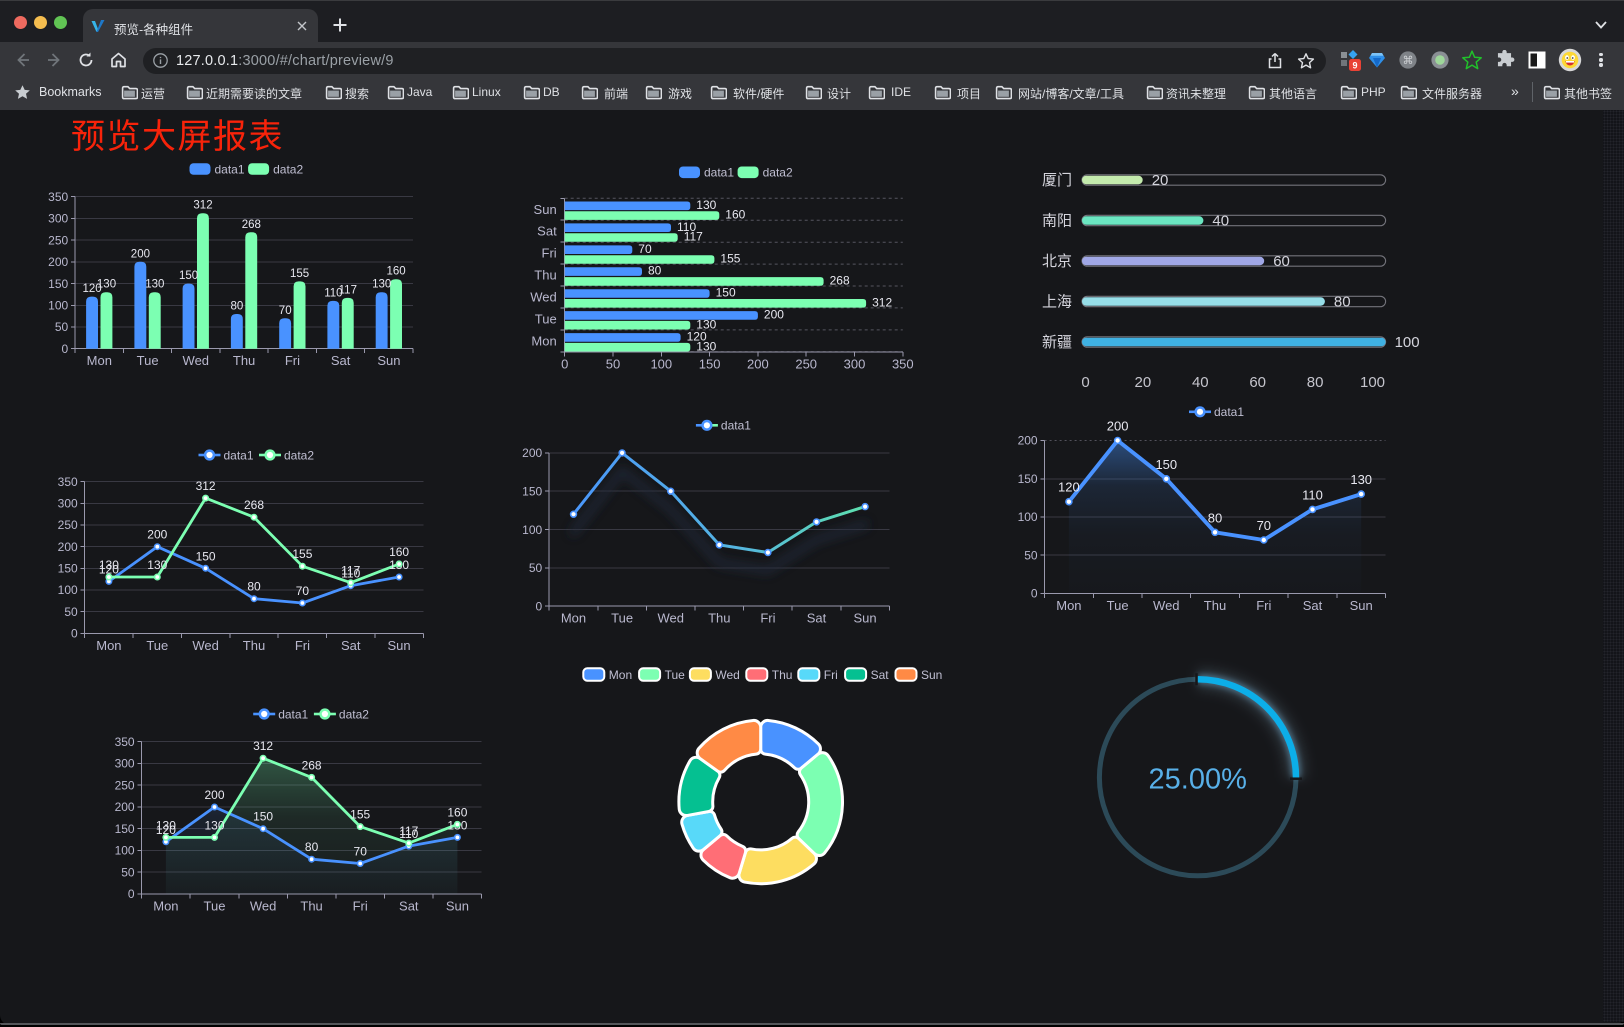 This screenshot has height=1027, width=1624. I want to click on svg-text: 上海, so click(1057, 302).